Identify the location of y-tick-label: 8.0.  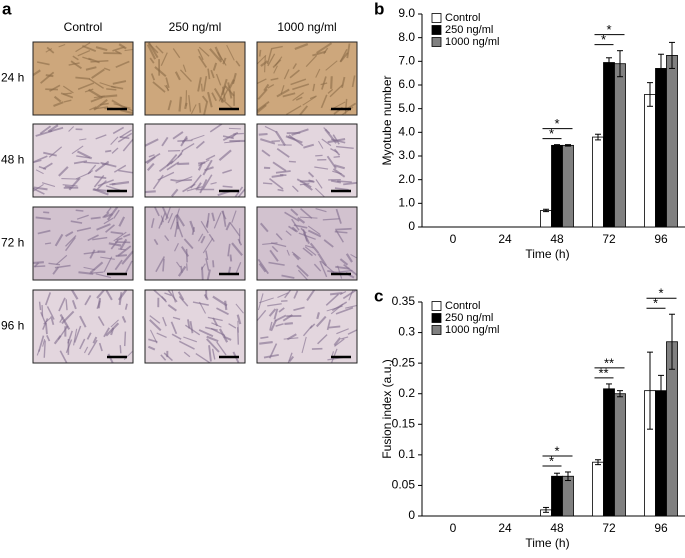
(406, 37).